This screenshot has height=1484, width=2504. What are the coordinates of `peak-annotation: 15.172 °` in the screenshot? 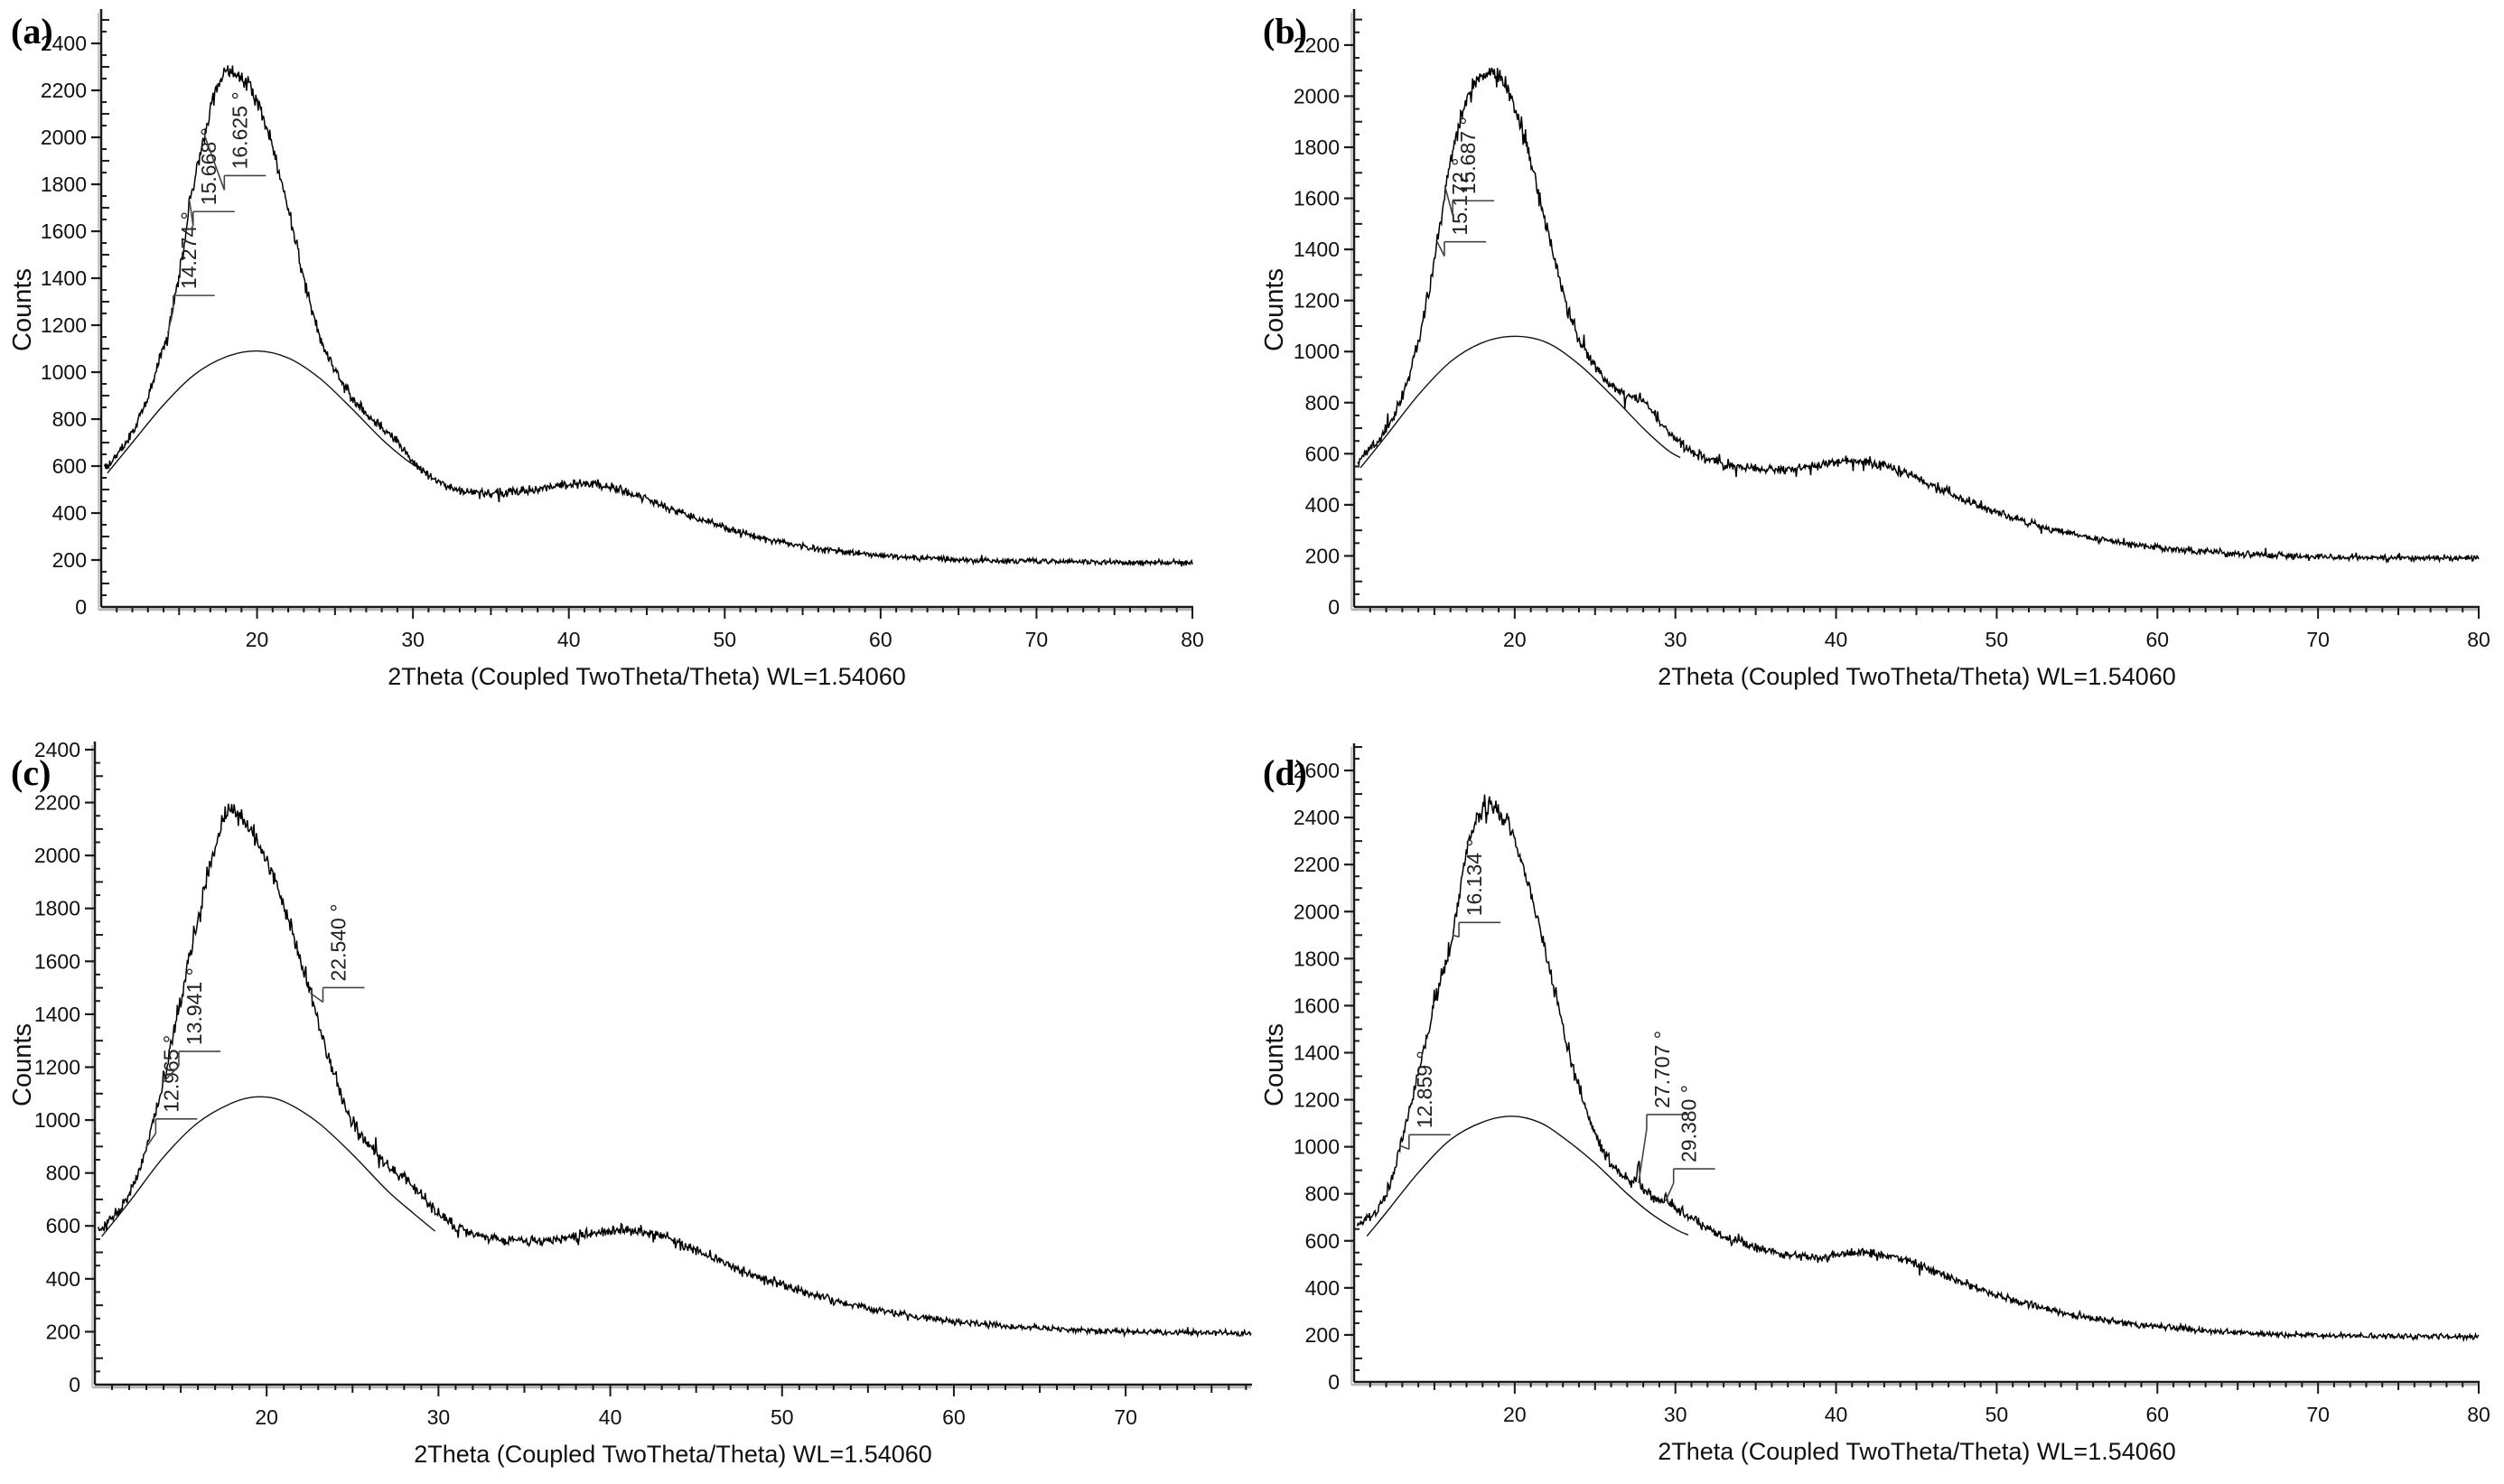 It's located at (1461, 207).